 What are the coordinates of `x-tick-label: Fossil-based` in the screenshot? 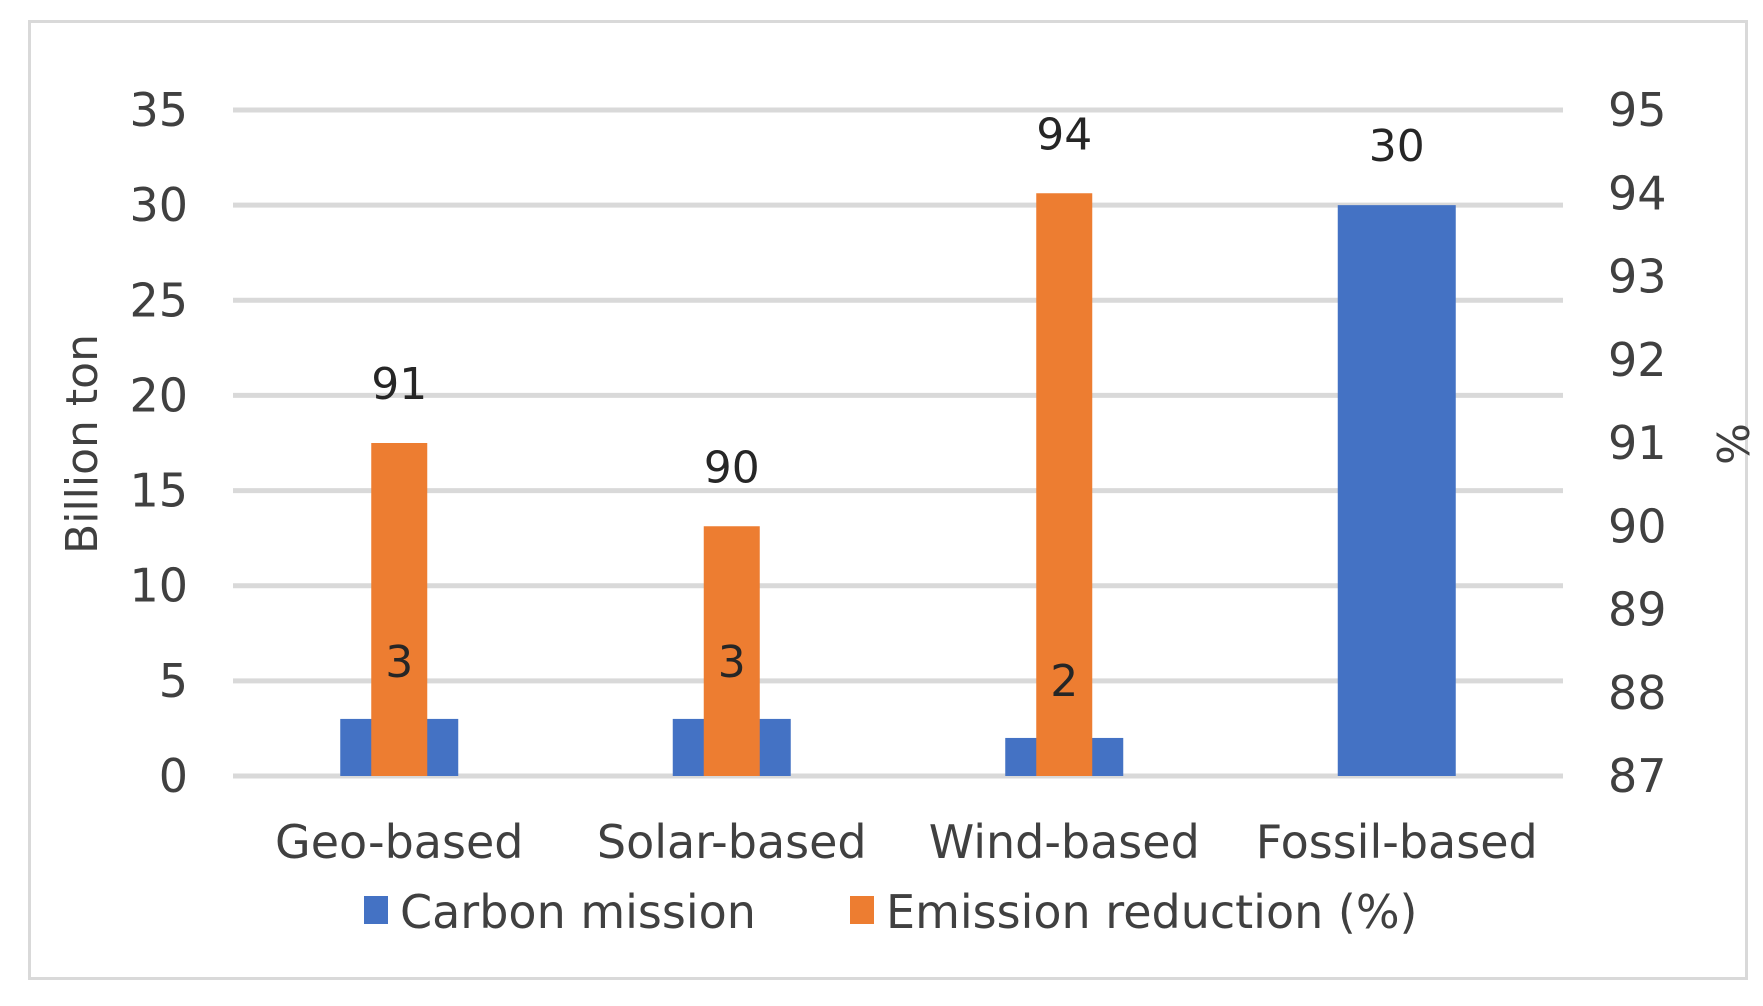 It's located at (1397, 842).